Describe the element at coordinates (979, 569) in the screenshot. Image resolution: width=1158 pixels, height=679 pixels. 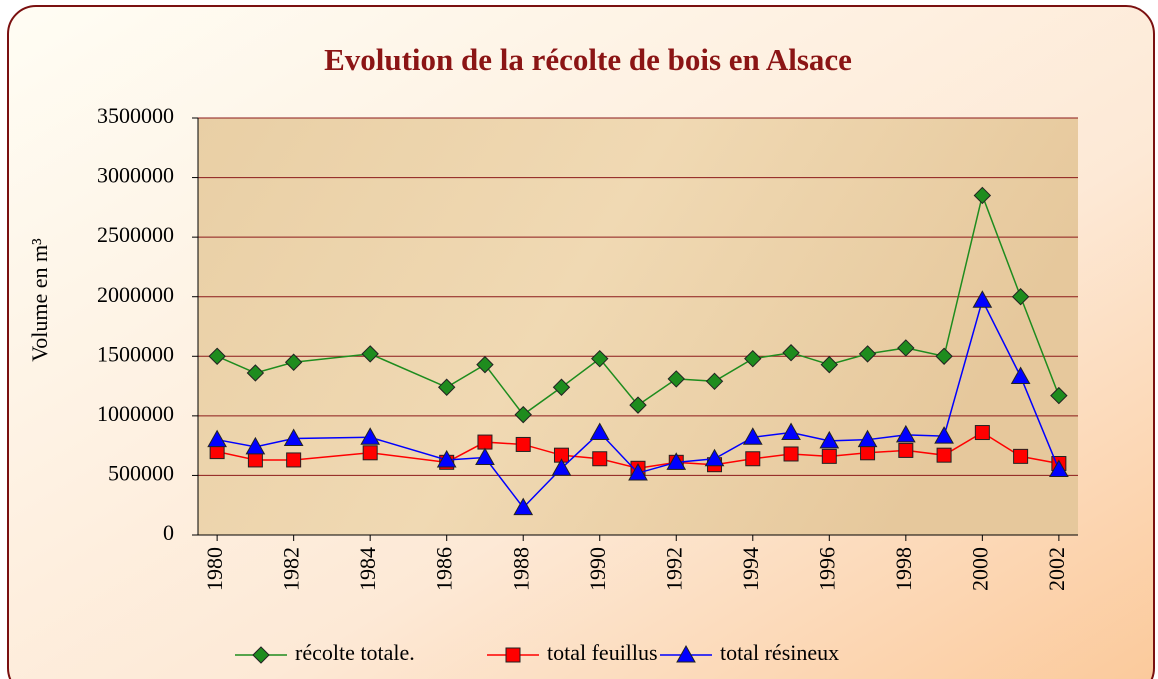
I see `x-tick-label: 2000` at that location.